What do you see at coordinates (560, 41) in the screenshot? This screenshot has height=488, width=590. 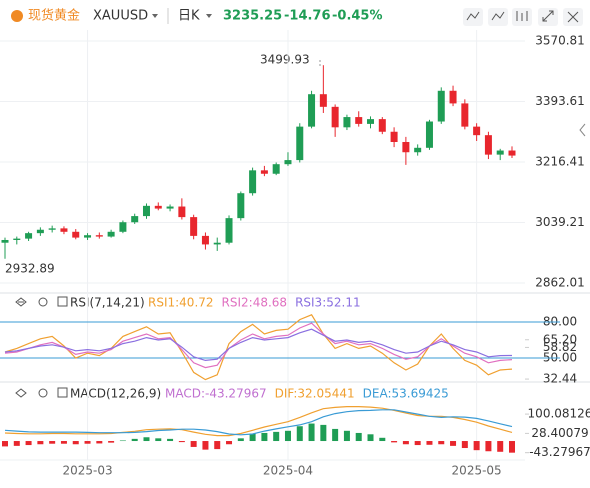 I see `y-tick-label: 3570.81` at bounding box center [560, 41].